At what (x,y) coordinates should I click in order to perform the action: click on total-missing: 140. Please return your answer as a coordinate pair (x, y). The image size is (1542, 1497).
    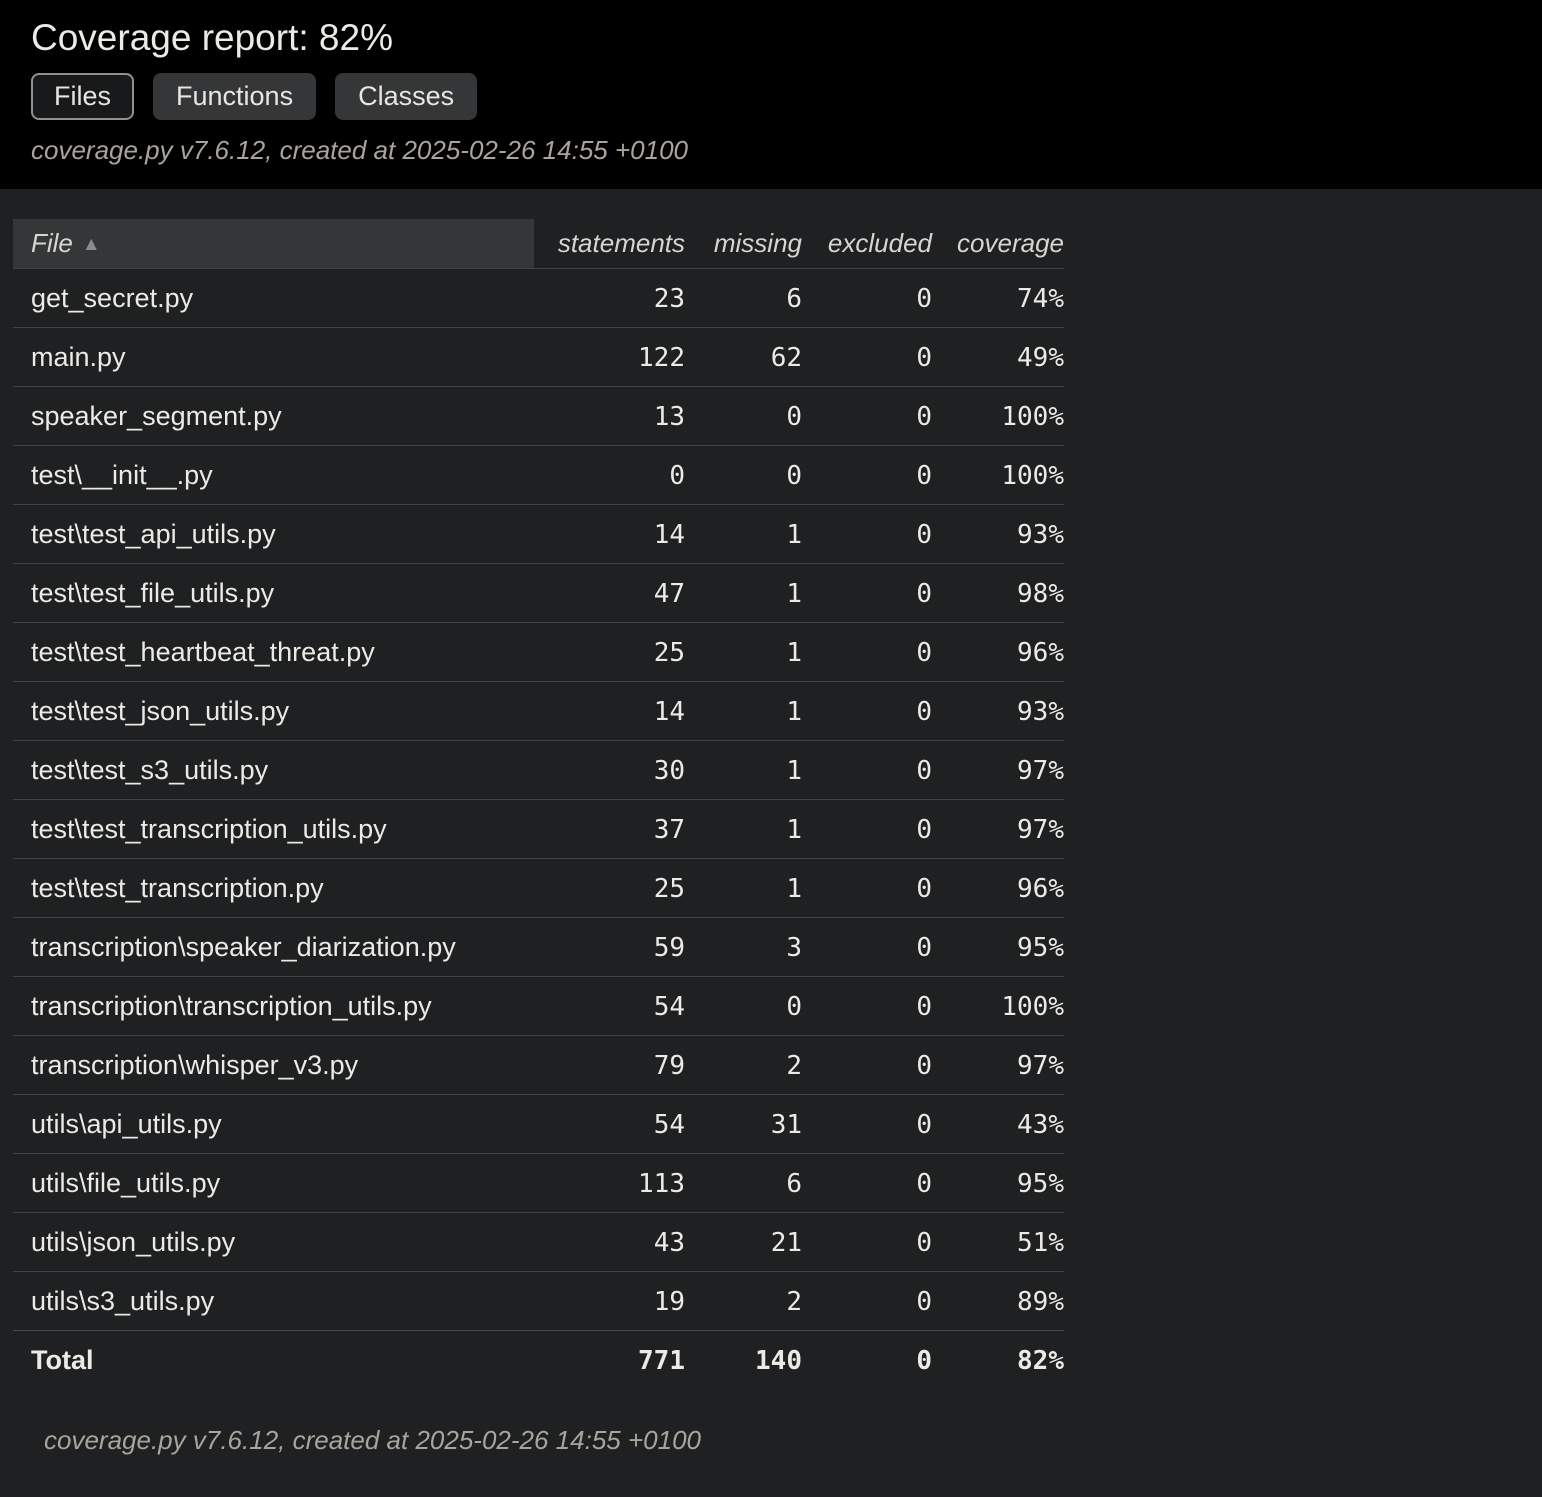
    Looking at the image, I should click on (743, 1359).